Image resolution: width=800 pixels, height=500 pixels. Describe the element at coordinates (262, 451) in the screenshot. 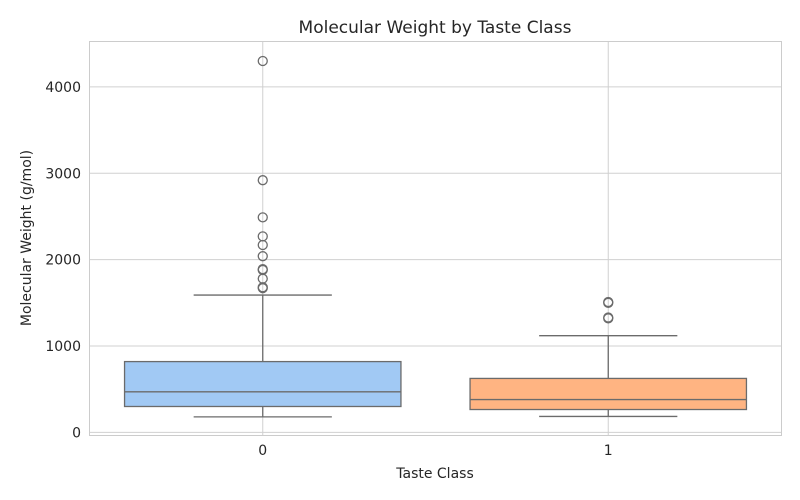

I see `x-tick-label: 0` at that location.